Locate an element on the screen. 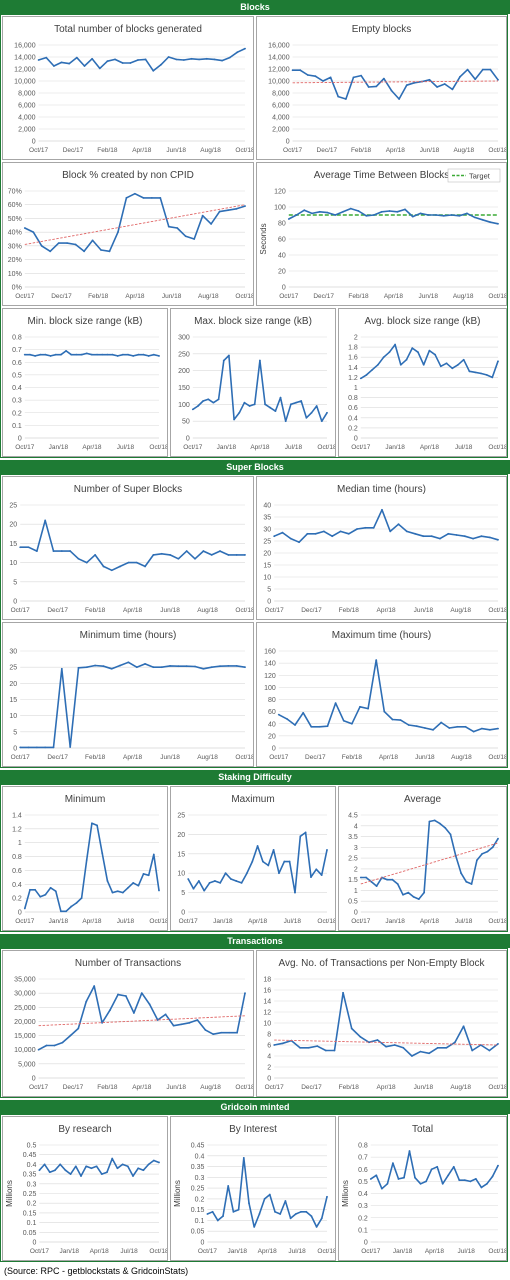 The width and height of the screenshot is (510, 1280). chart-9-ytick-label: 10 is located at coordinates (13, 716).